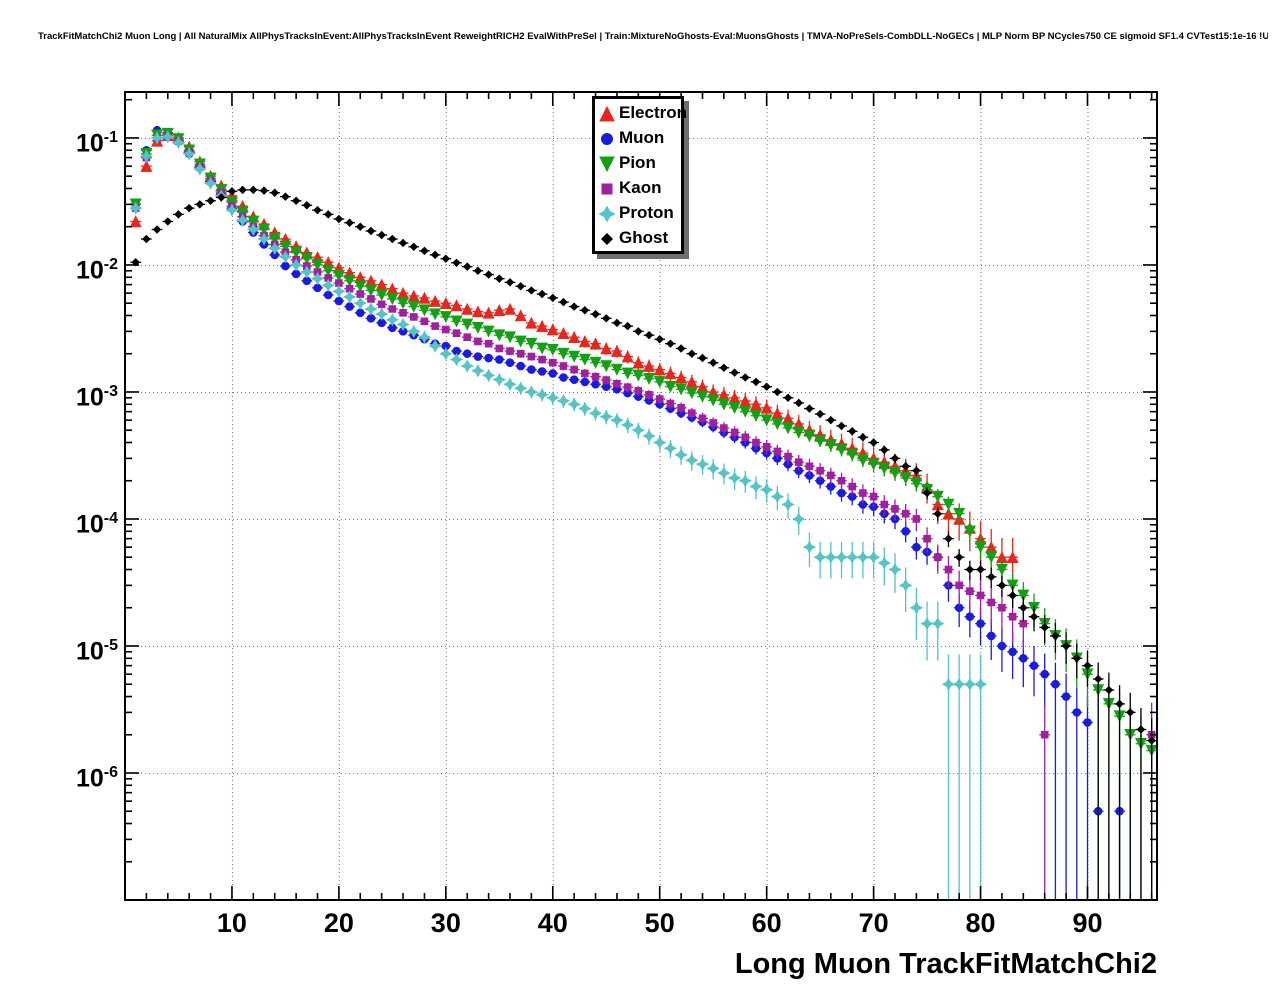 This screenshot has height=996, width=1276. I want to click on x-tick-label: 80, so click(980, 923).